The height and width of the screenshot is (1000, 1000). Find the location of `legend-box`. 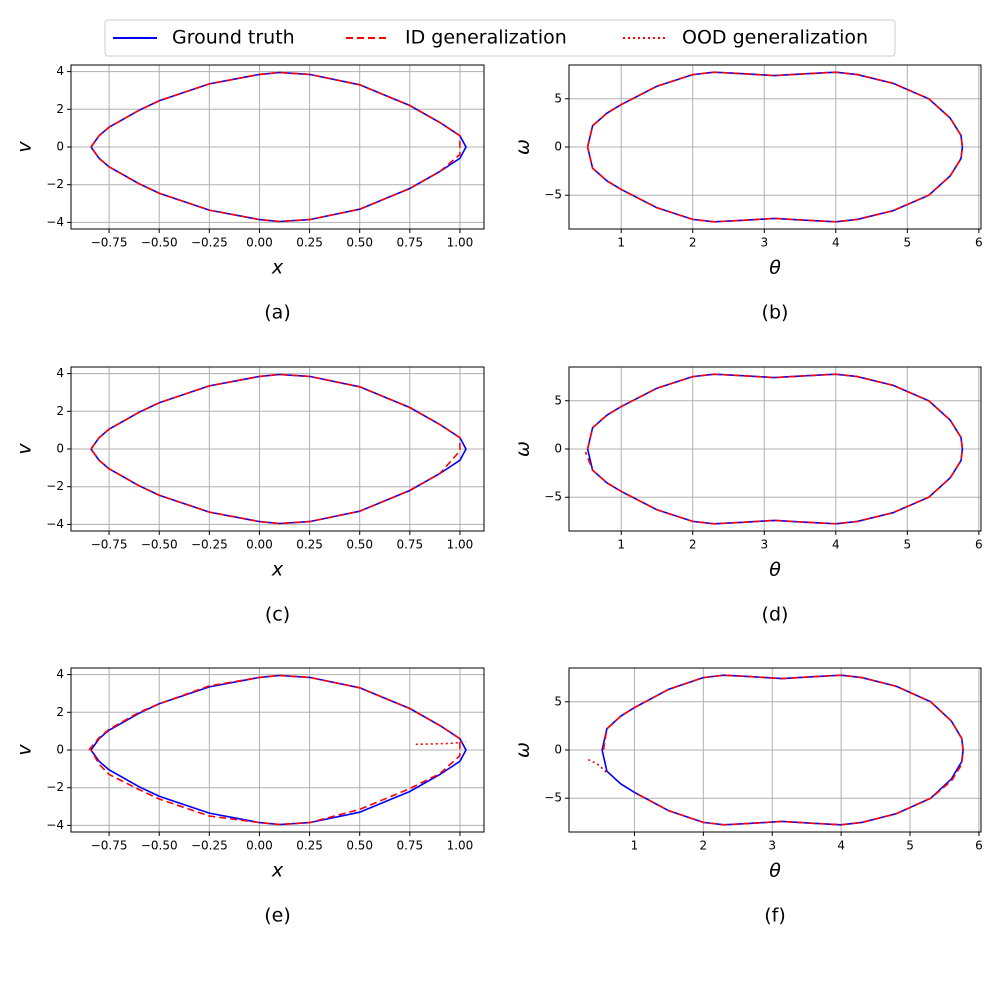

legend-box is located at coordinates (500, 38).